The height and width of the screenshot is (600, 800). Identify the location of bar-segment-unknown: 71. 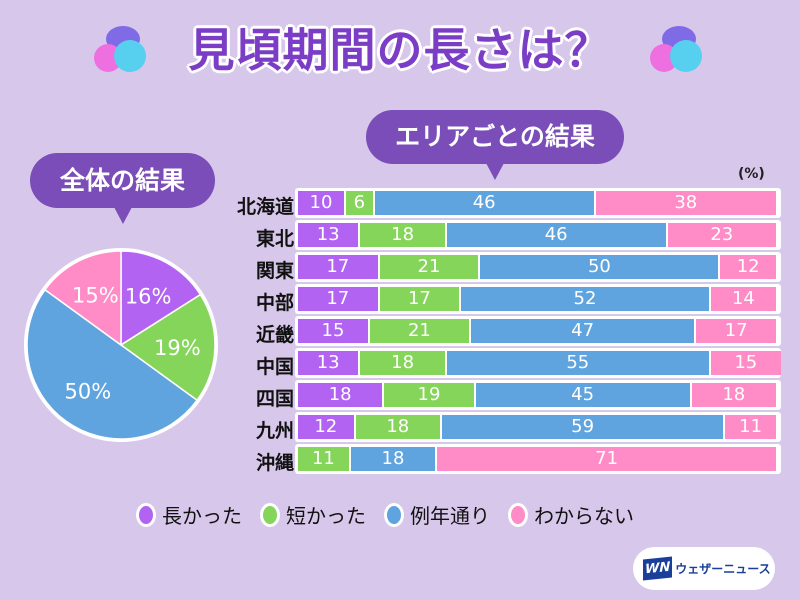
(606, 459).